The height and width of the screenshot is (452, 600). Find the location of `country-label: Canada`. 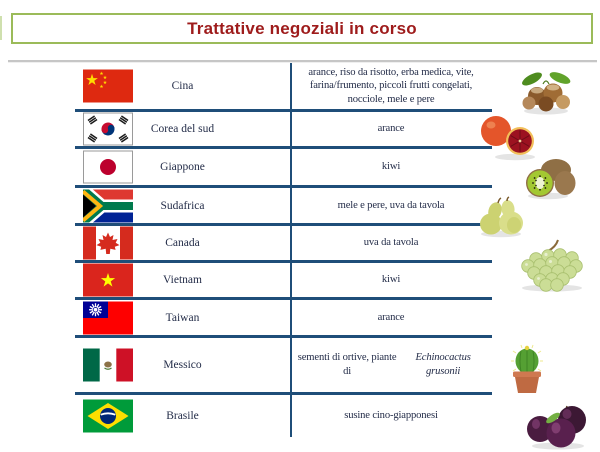

country-label: Canada is located at coordinates (182, 243).